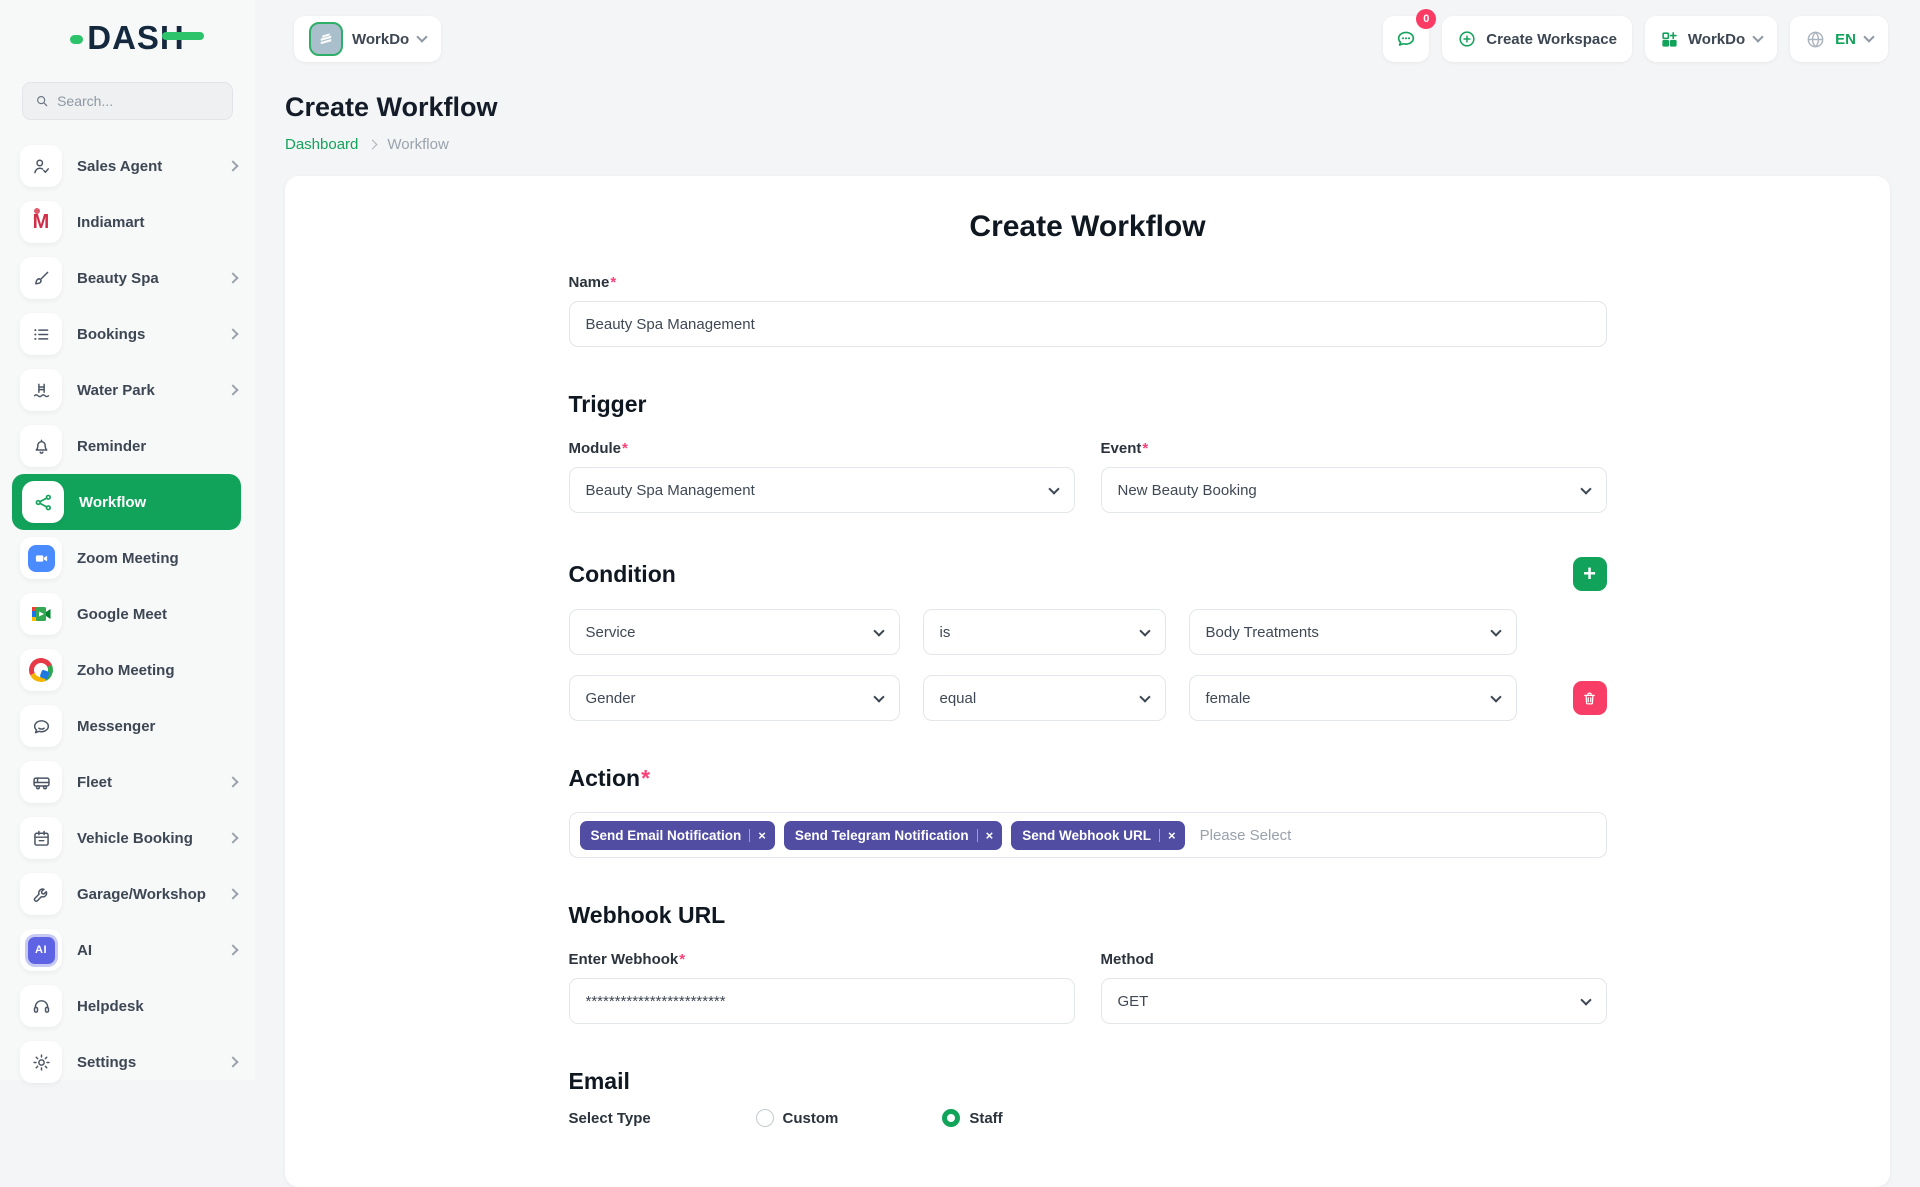 The width and height of the screenshot is (1920, 1187). What do you see at coordinates (1354, 490) in the screenshot?
I see `event-select: New Beauty Booking` at bounding box center [1354, 490].